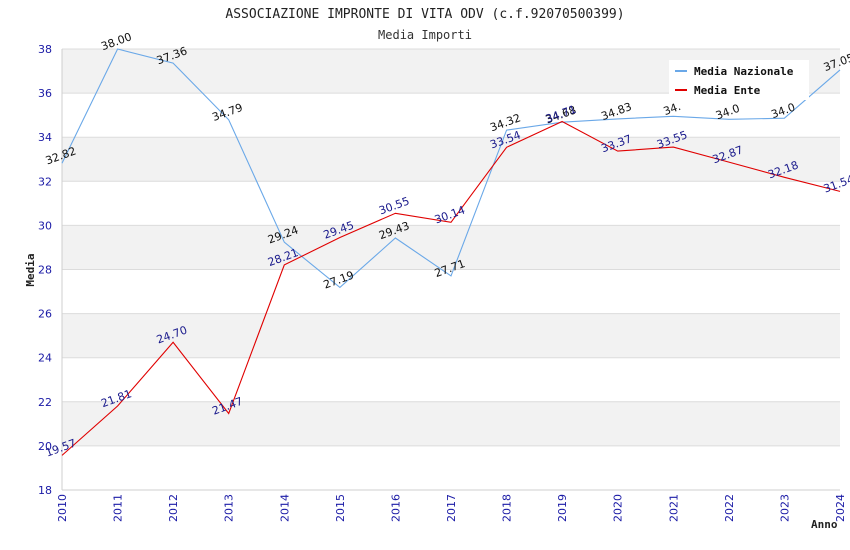  I want to click on y-tick-label: 32, so click(45, 181).